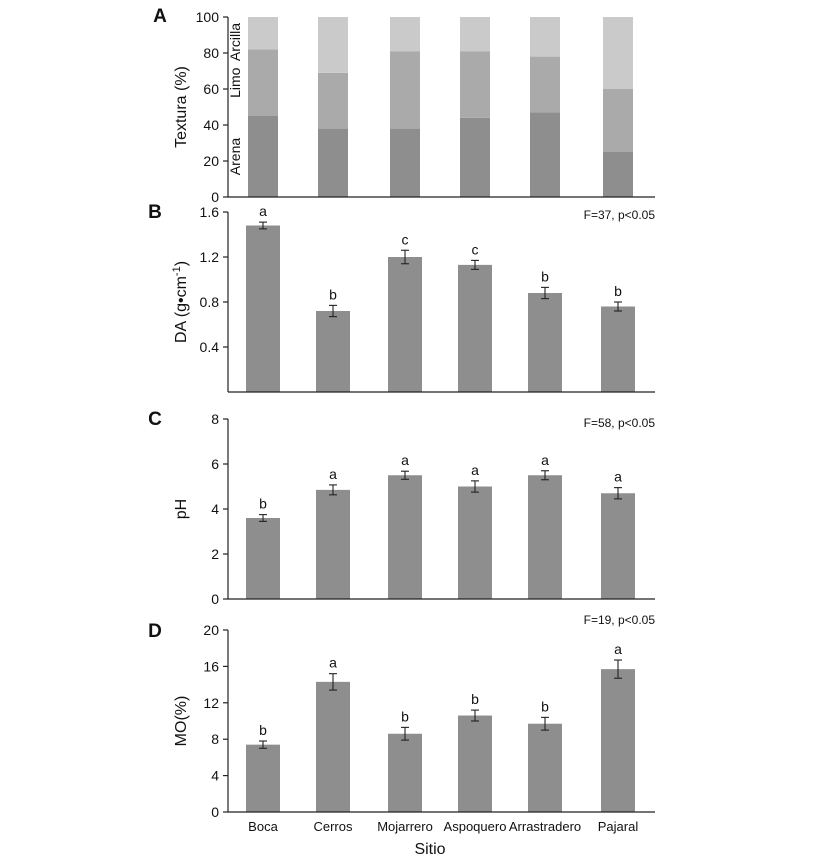  I want to click on y-tick-label: 6, so click(215, 464).